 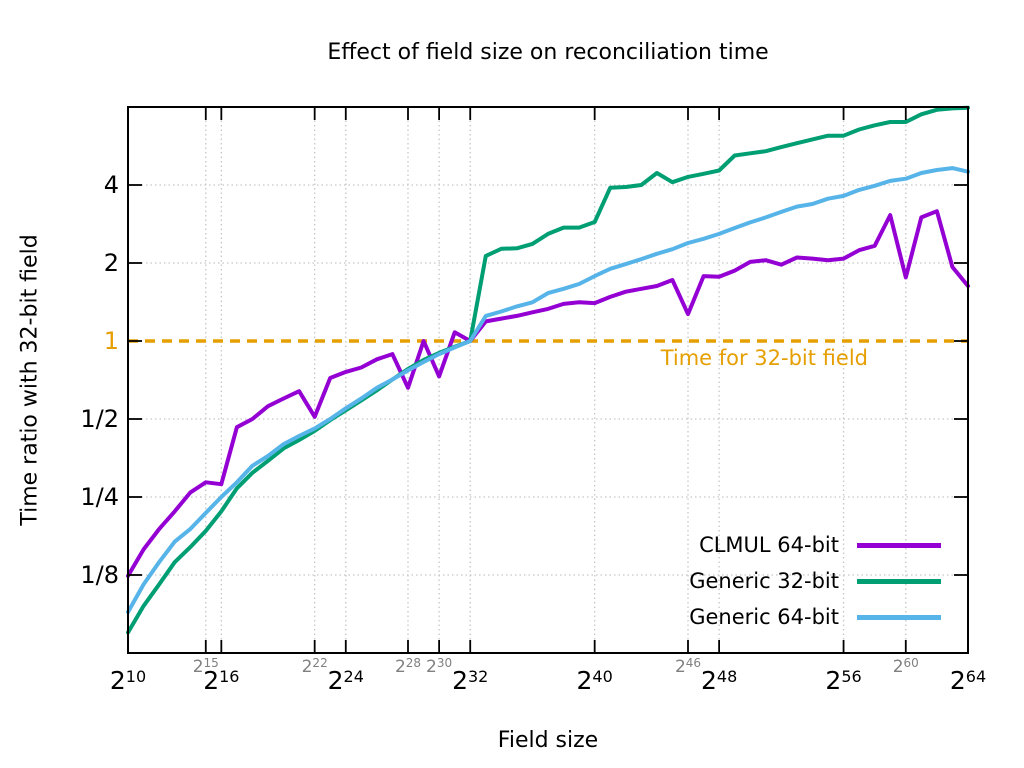 What do you see at coordinates (314, 666) in the screenshot?
I see `x-tick-label: 222` at bounding box center [314, 666].